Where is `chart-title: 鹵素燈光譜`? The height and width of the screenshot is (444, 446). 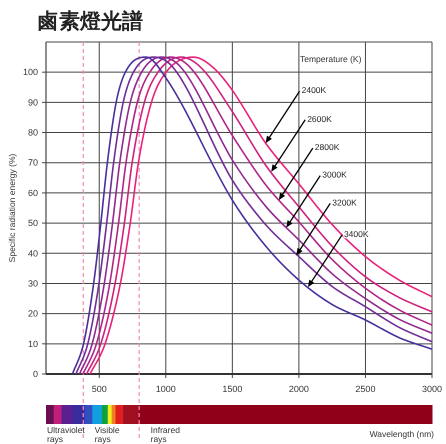
chart-title: 鹵素燈光譜 is located at coordinates (90, 21).